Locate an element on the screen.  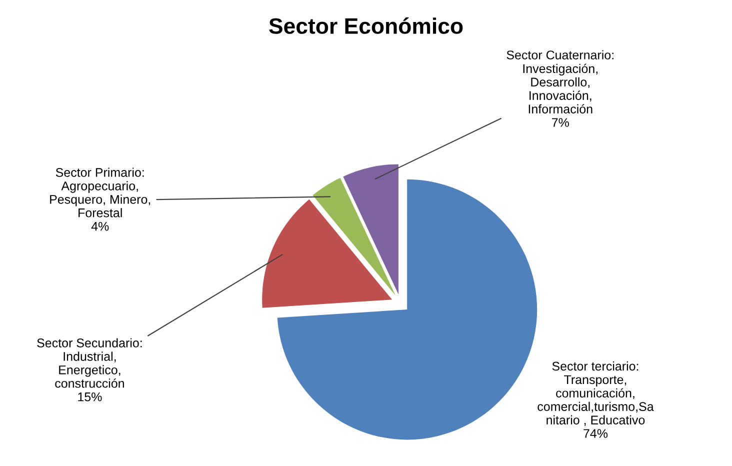
chart-title: Sector Económico is located at coordinates (366, 25).